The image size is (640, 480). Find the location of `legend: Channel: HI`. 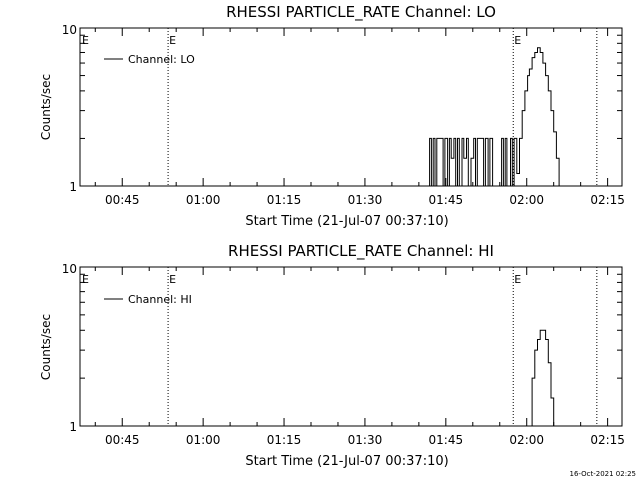

legend: Channel: HI is located at coordinates (148, 299).